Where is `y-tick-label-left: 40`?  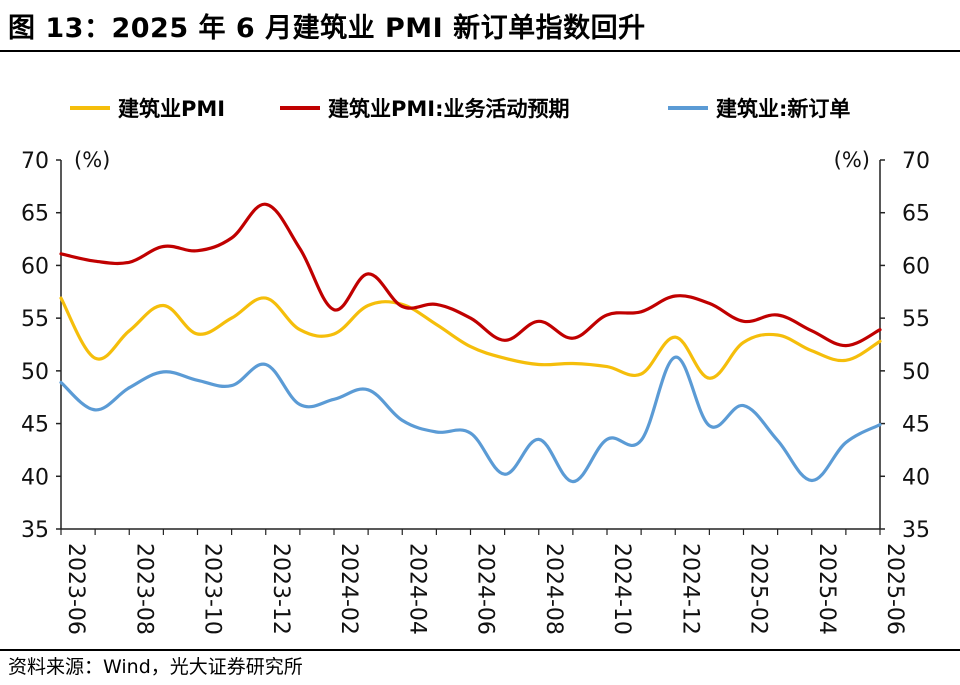
y-tick-label-left: 40 is located at coordinates (35, 477).